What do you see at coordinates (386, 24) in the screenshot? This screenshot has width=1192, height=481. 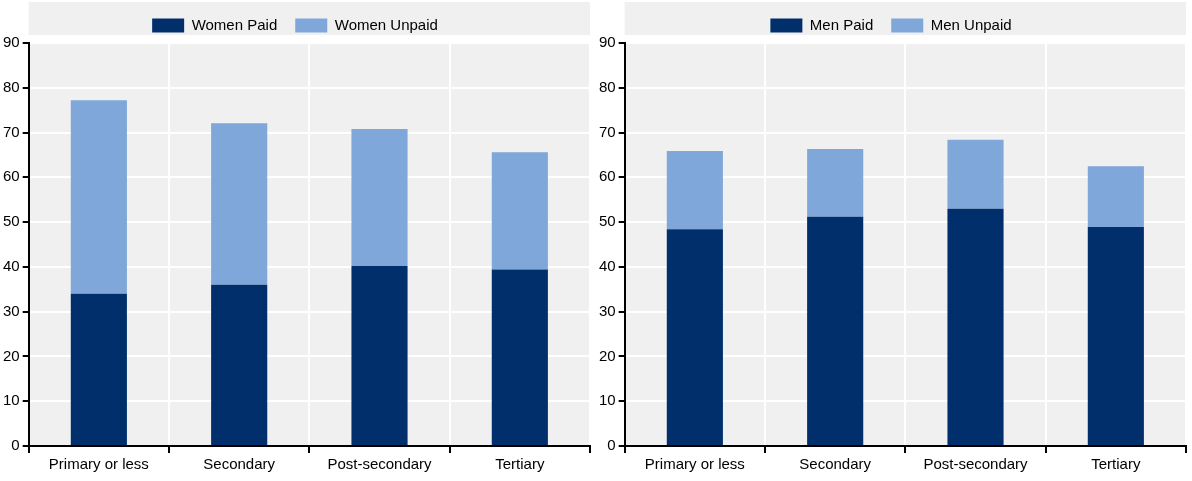 I see `legend-label: Women Unpaid` at bounding box center [386, 24].